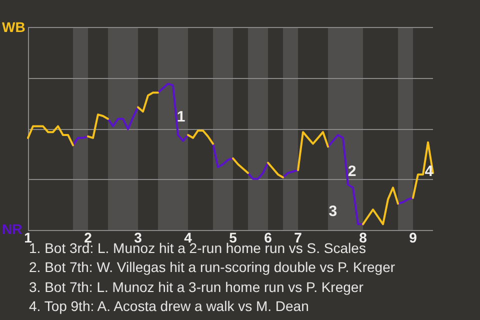 This screenshot has height=320, width=480. What do you see at coordinates (333, 211) in the screenshot?
I see `annotation: 3` at bounding box center [333, 211].